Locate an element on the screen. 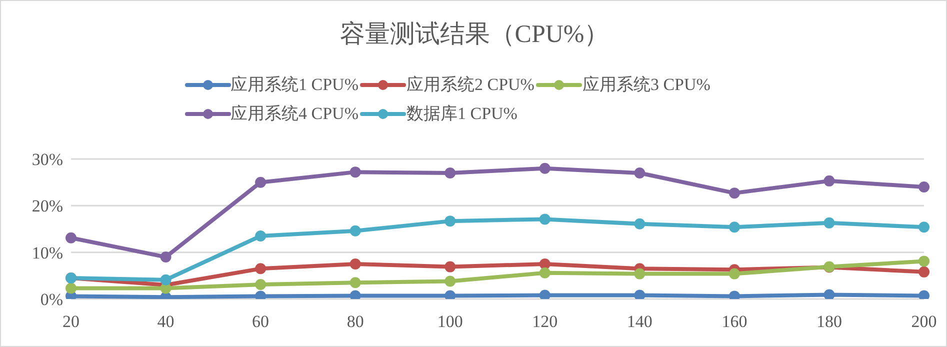 The image size is (947, 347). x-tick-label: 160 is located at coordinates (735, 322).